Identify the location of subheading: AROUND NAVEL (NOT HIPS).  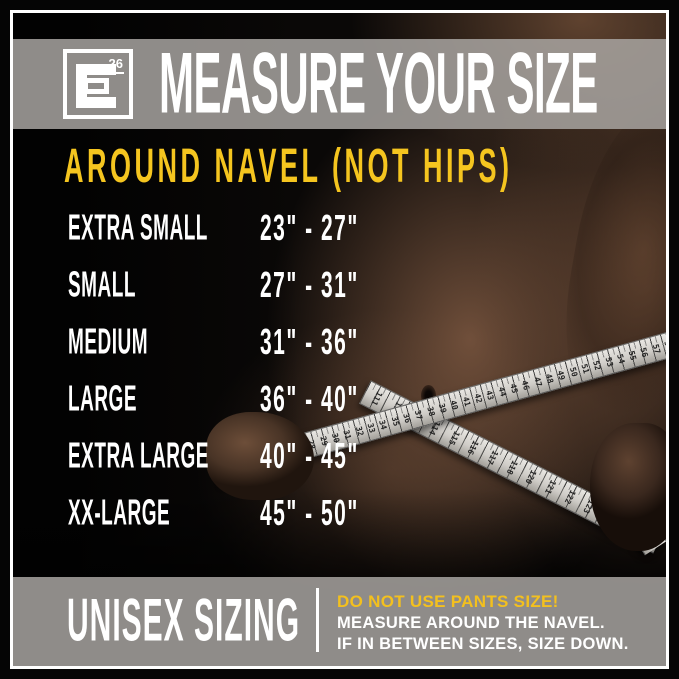
(288, 166).